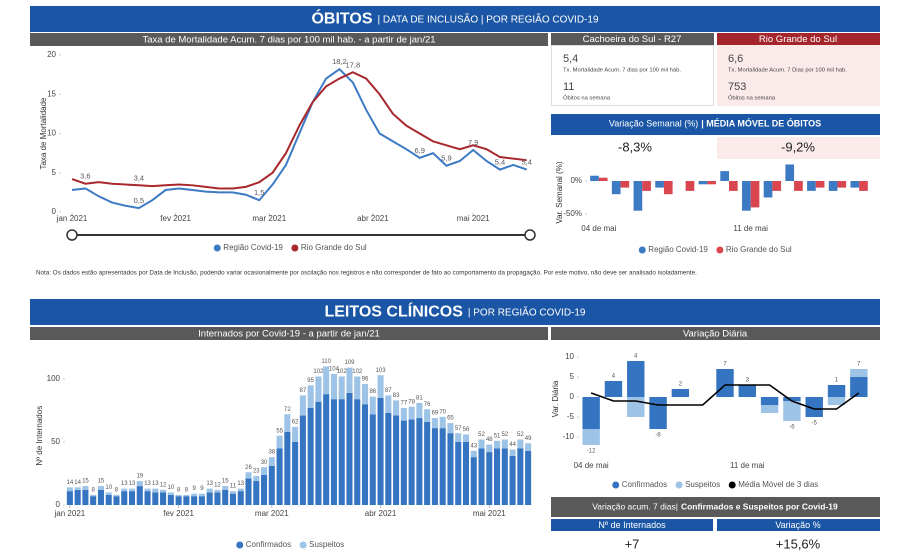 This screenshot has width=917, height=559. Describe the element at coordinates (458, 429) in the screenshot. I see `data-label: 57` at that location.